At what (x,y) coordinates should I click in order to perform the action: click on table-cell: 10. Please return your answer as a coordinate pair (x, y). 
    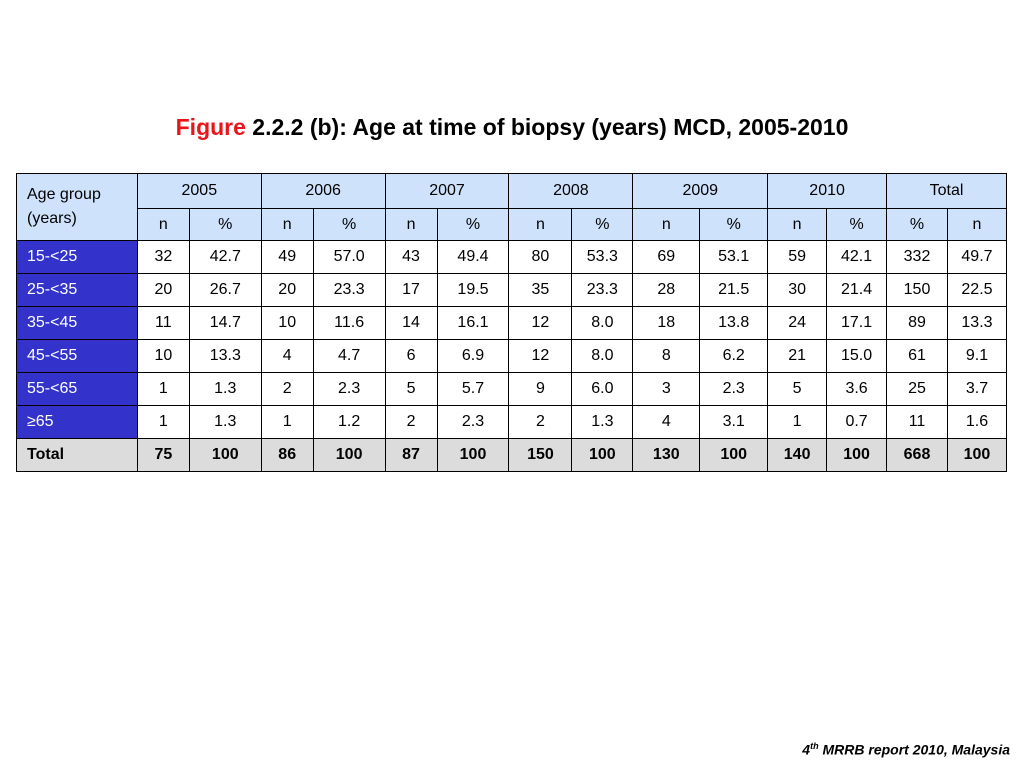
    Looking at the image, I should click on (163, 356).